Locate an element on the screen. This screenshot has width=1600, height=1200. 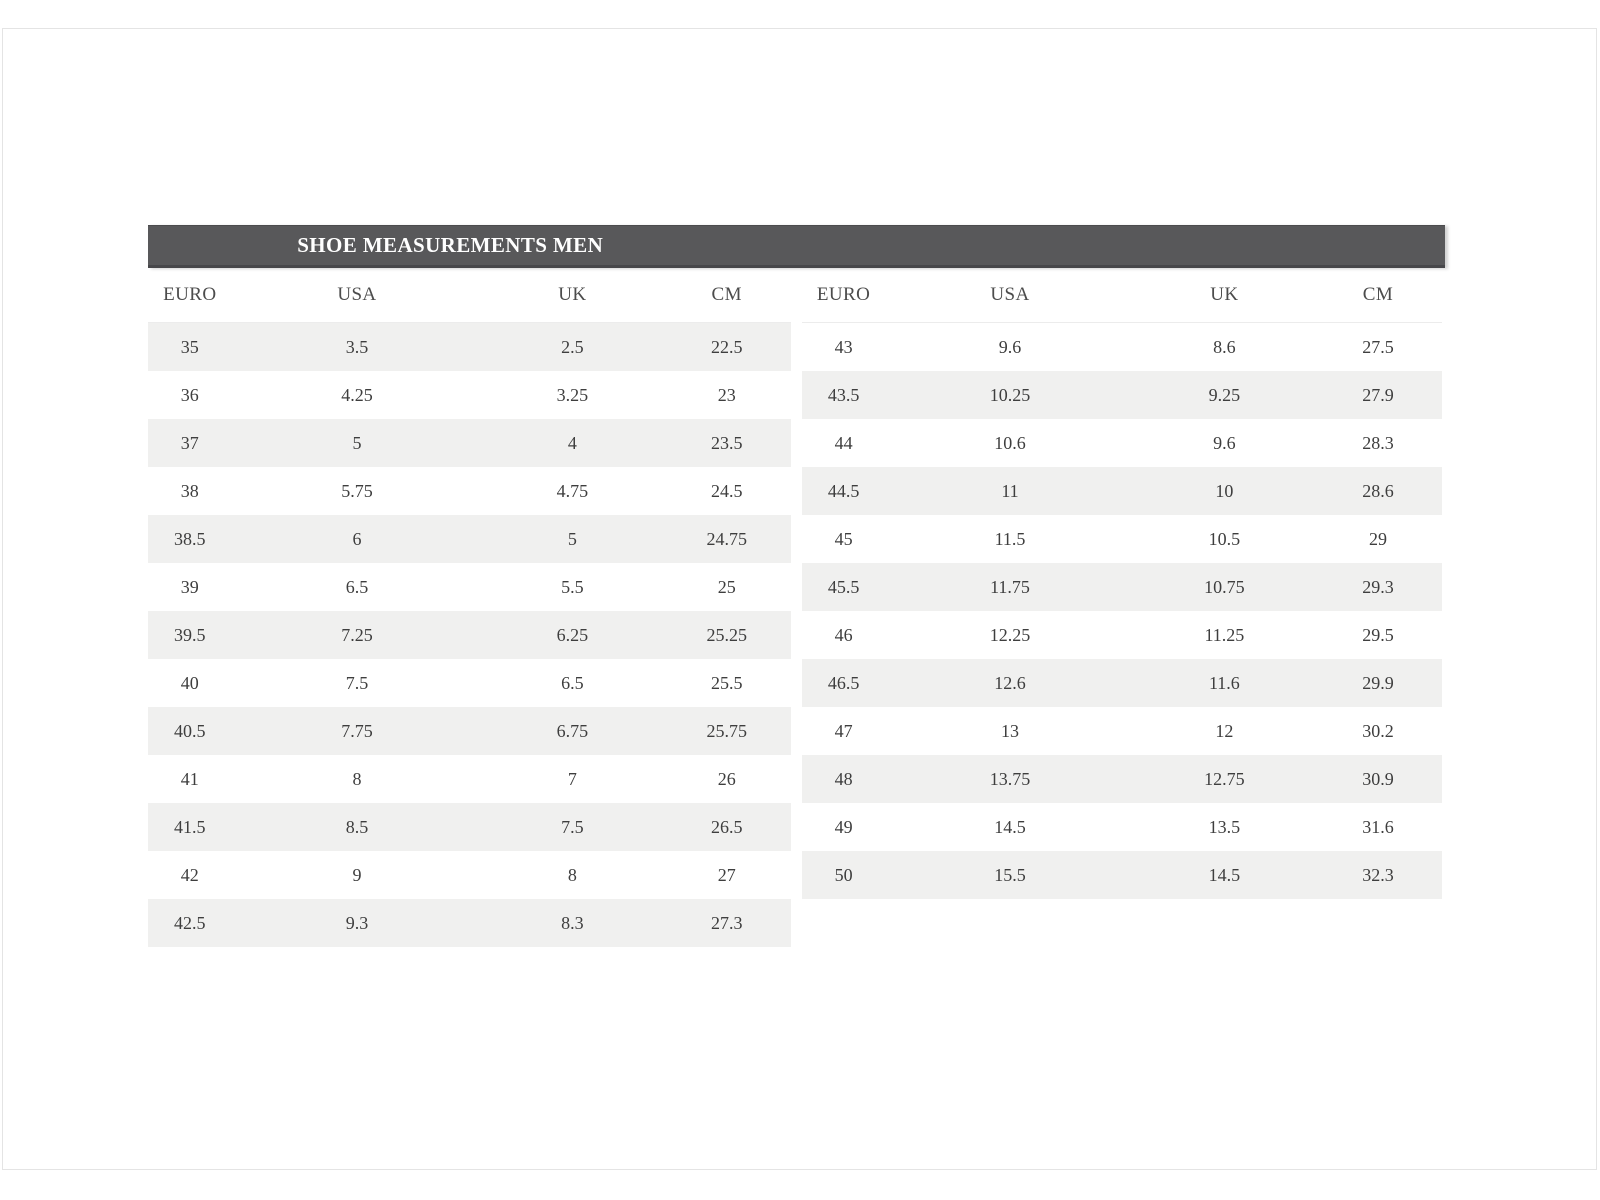
table-cell: 49 is located at coordinates (843, 826).